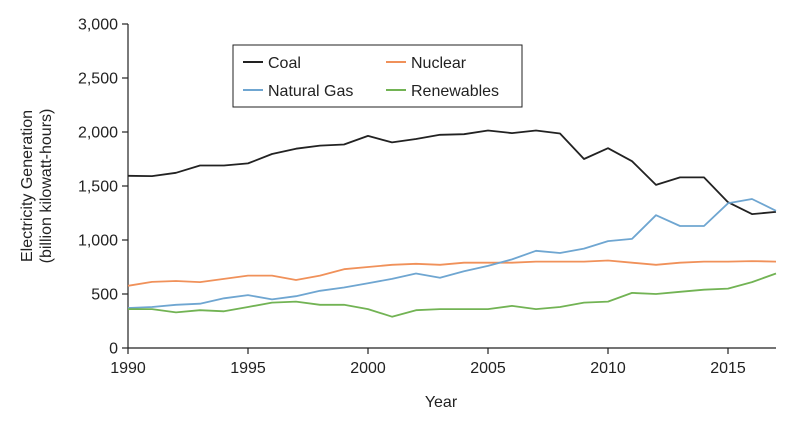 The width and height of the screenshot is (800, 425). Describe the element at coordinates (98, 241) in the screenshot. I see `y-tick-label: 1,000` at that location.